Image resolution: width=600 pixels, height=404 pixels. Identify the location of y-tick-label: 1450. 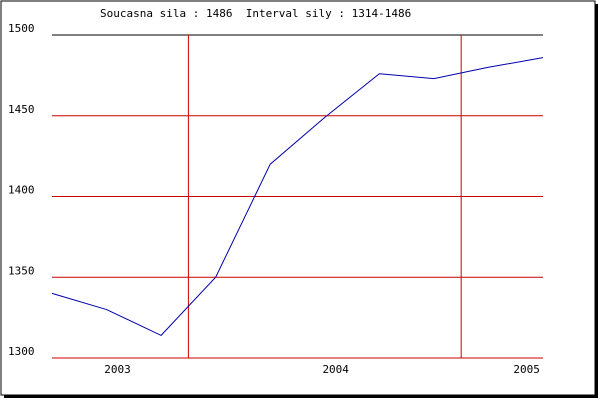
(21, 109).